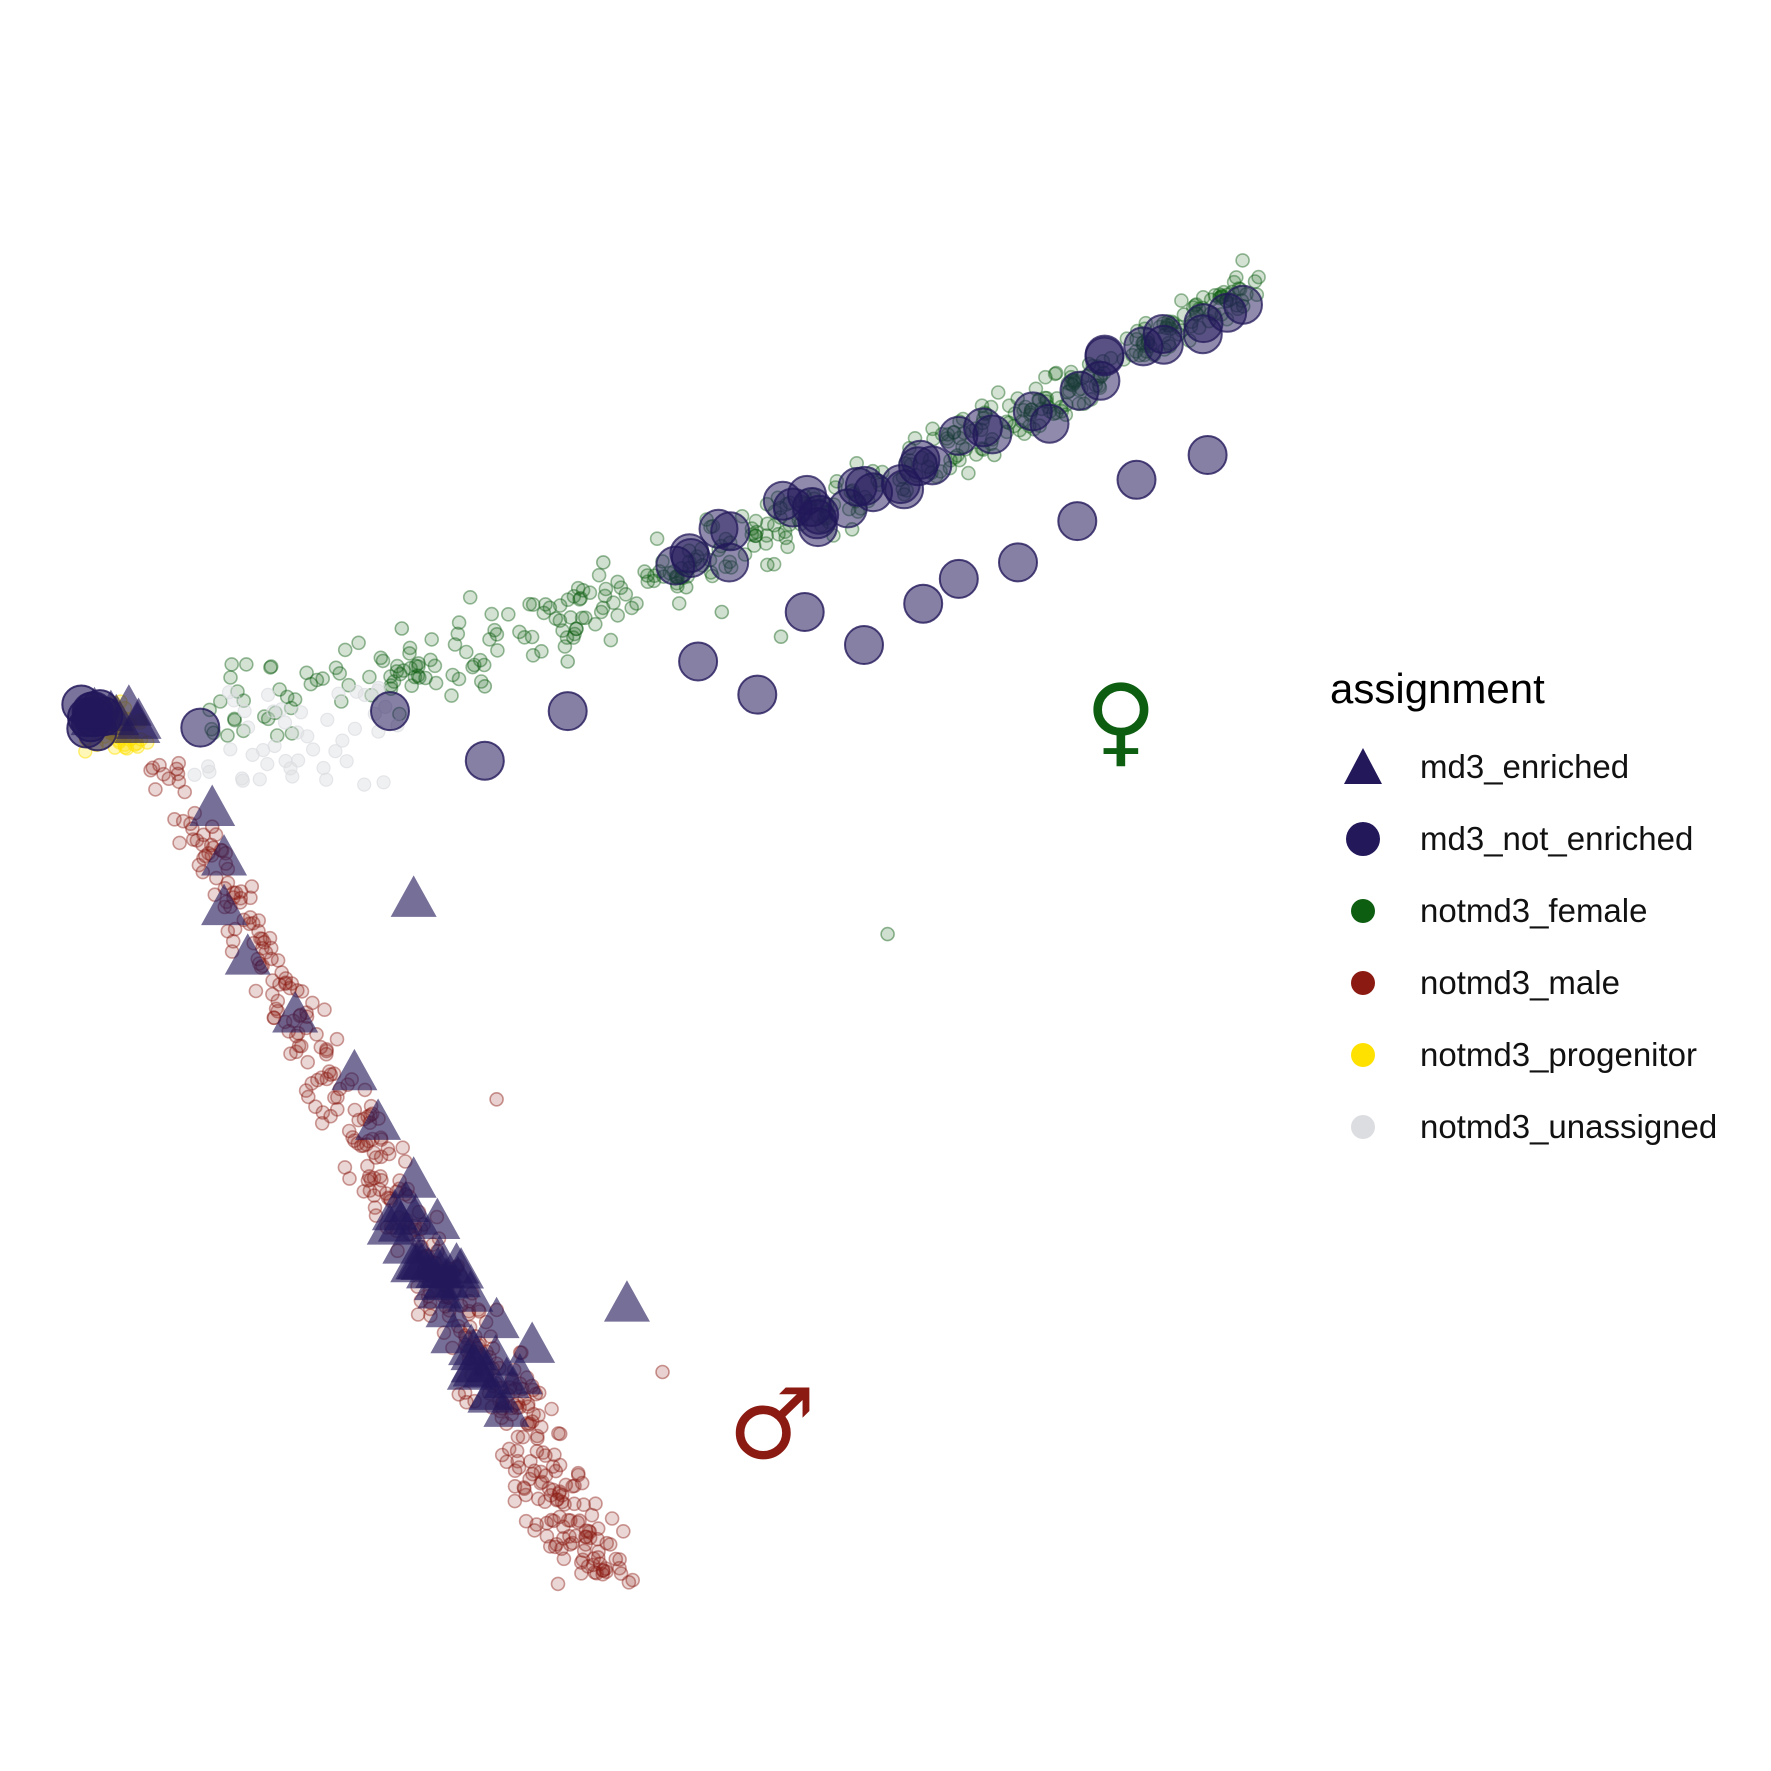 The image size is (1771, 1771). Describe the element at coordinates (1559, 1054) in the screenshot. I see `legend-label: notmd3_progenitor` at that location.